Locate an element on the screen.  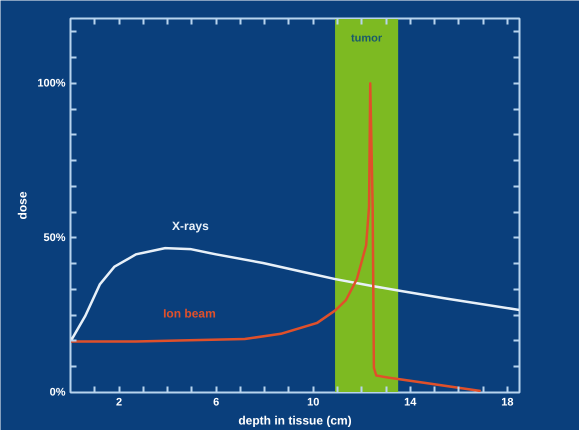
x-axis-title: depth in tissue (cm) is located at coordinates (295, 421).